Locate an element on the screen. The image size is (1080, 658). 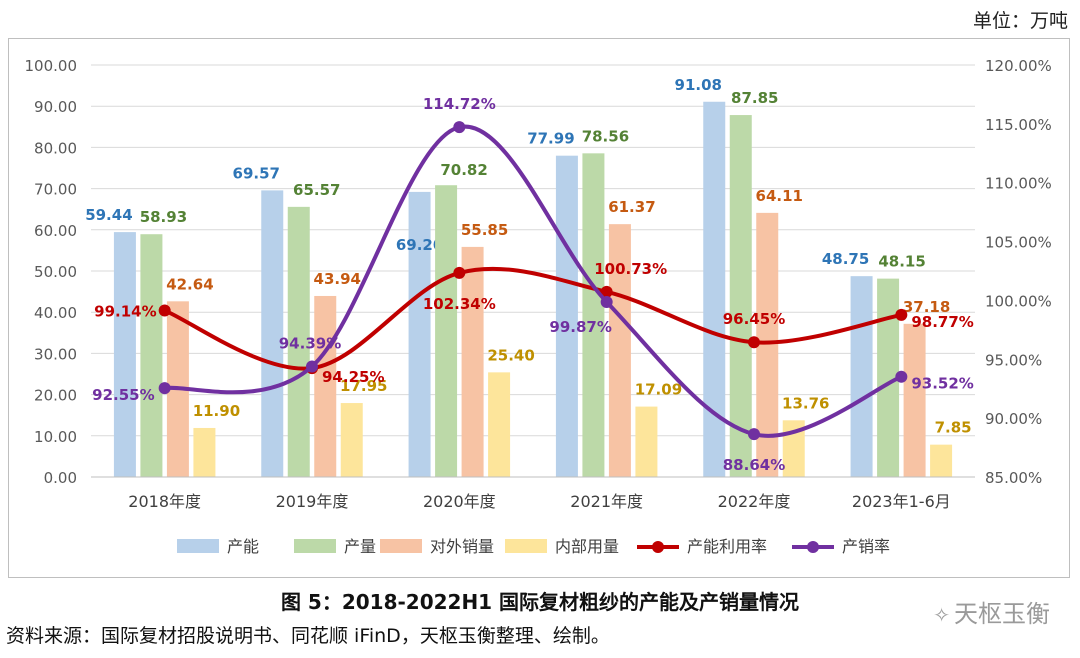
bar-data-label: 78.56 is located at coordinates (605, 136).